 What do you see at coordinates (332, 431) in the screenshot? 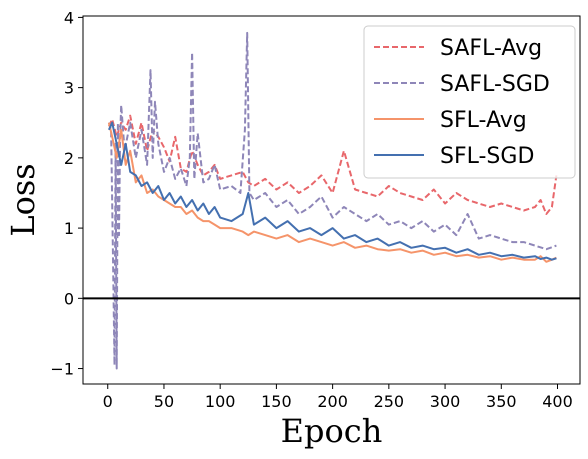
I see `x-axis-title: Epoch` at bounding box center [332, 431].